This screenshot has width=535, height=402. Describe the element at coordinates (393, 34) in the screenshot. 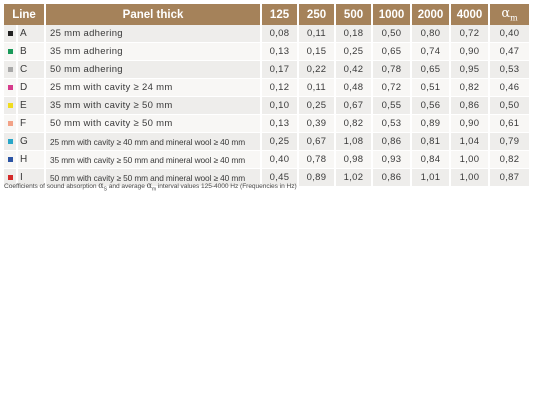

I see `value-1000: 0,50` at that location.